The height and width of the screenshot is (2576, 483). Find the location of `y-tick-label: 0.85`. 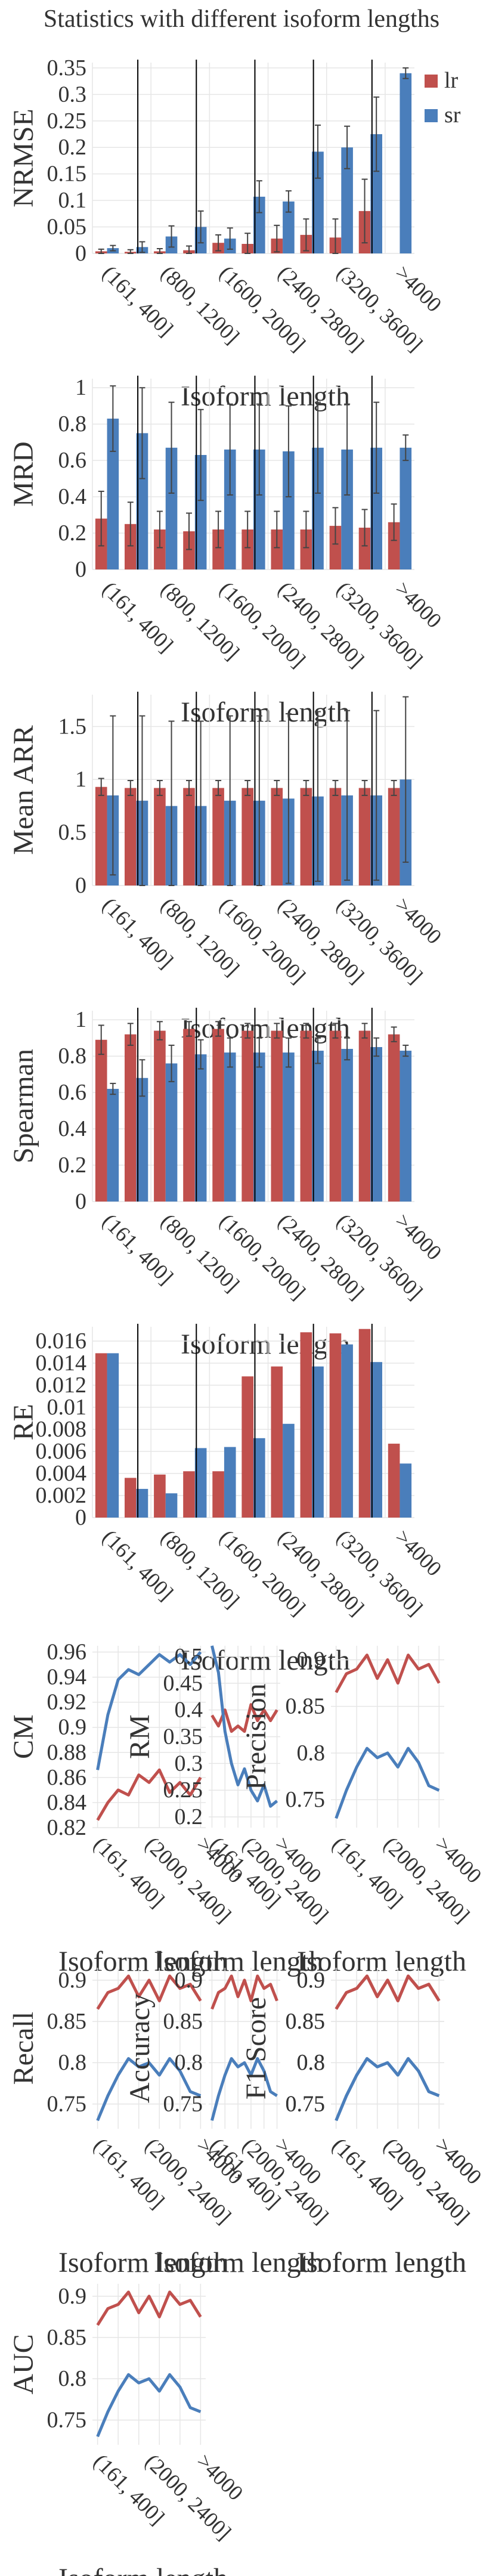

y-tick-label: 0.85 is located at coordinates (306, 2022).